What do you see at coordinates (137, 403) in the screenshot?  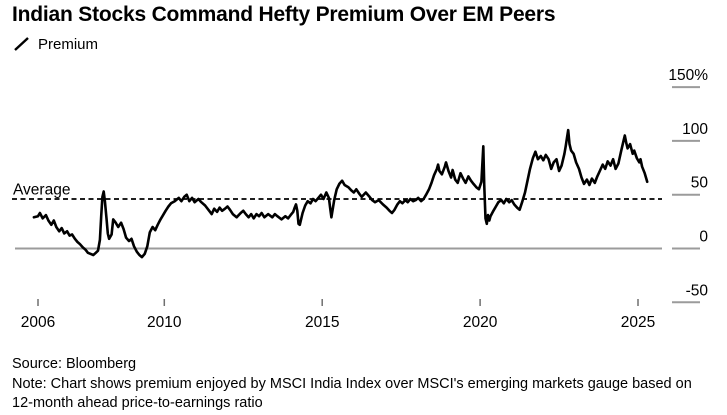 I see `note-line-2: 12-month ahead price-to-earnings ratio` at bounding box center [137, 403].